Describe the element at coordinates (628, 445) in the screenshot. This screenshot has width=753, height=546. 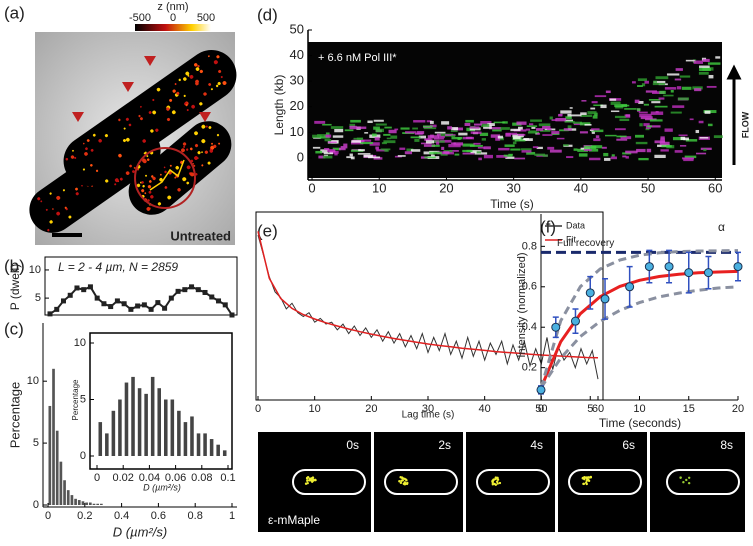
I see `time-label: 6s` at that location.